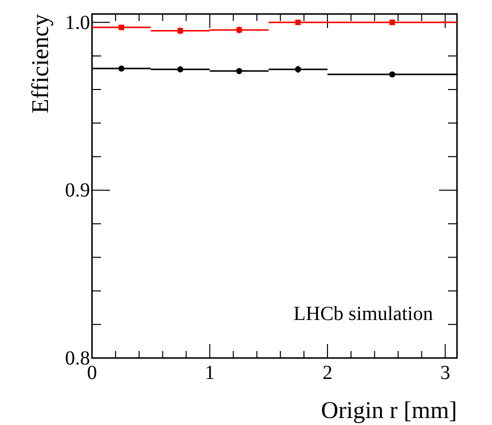  I want to click on y-tick-label: 0.9, so click(77, 191).